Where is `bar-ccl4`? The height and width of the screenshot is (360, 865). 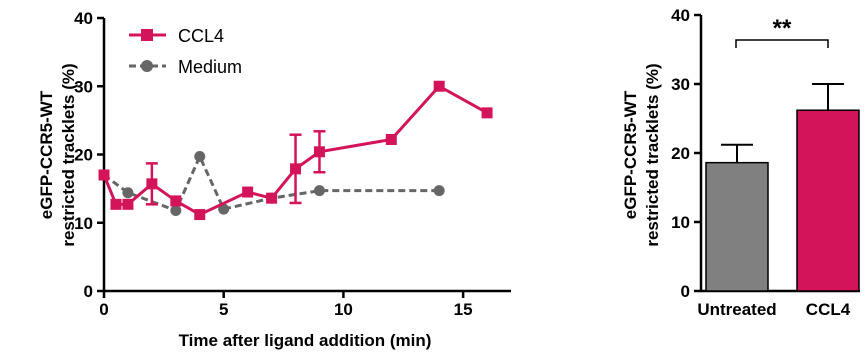 bar-ccl4 is located at coordinates (828, 200).